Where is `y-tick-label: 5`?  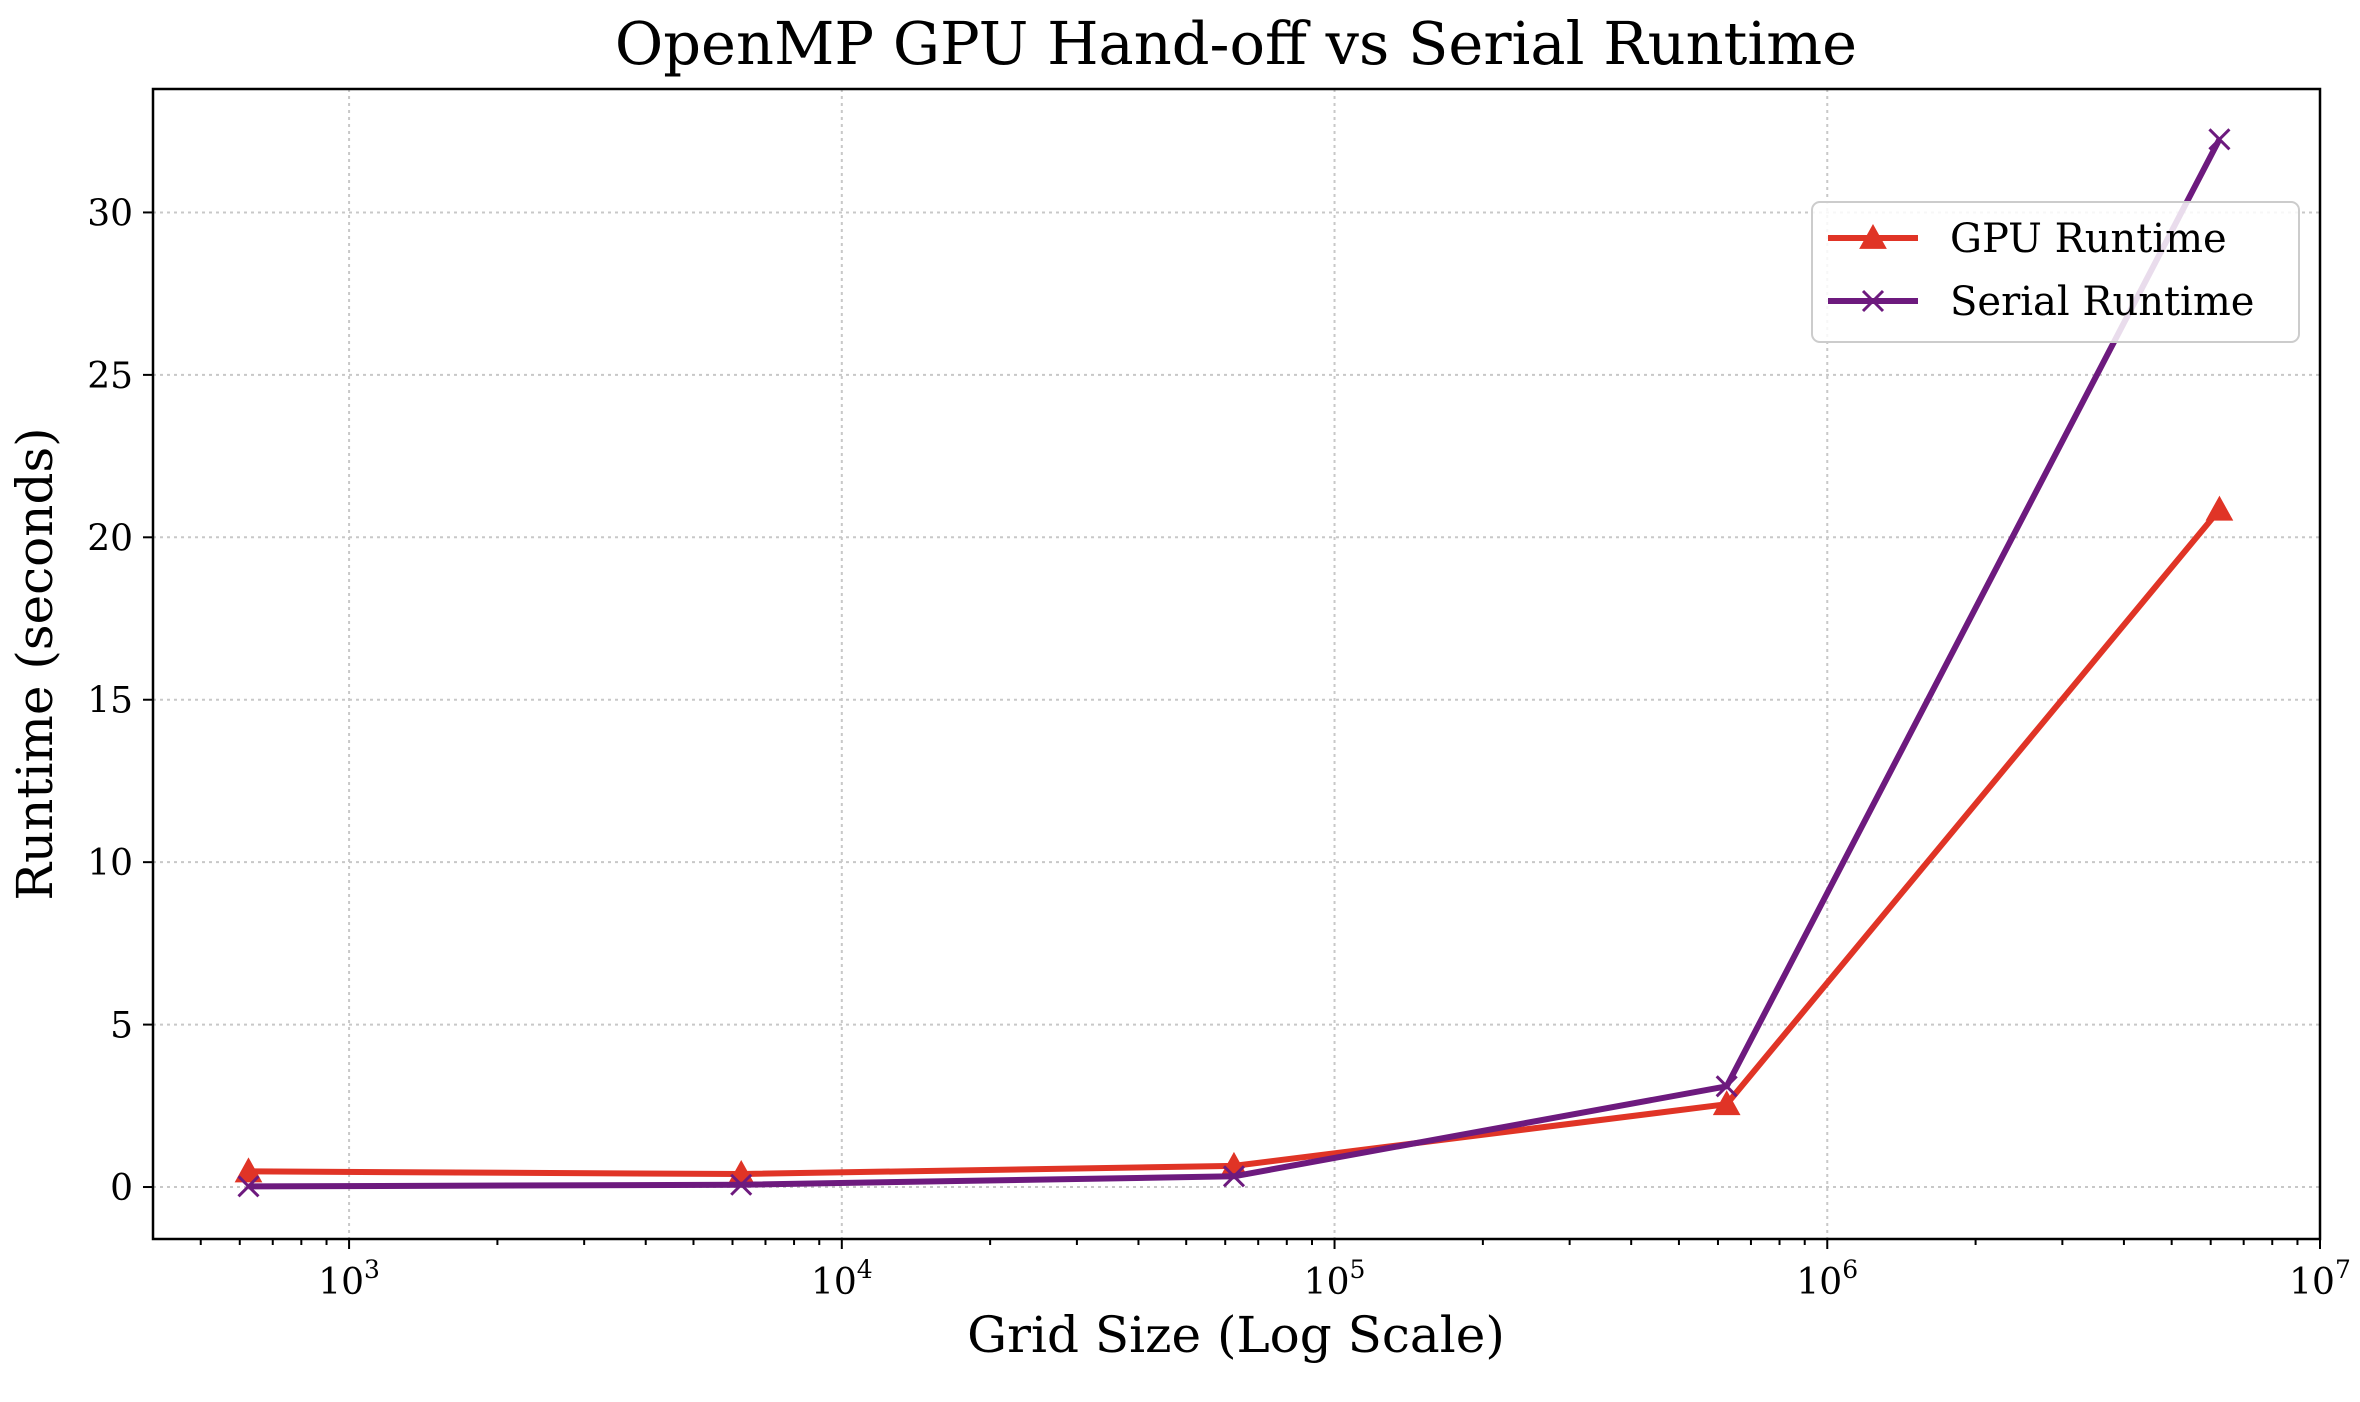
y-tick-label: 5 is located at coordinates (121, 1026).